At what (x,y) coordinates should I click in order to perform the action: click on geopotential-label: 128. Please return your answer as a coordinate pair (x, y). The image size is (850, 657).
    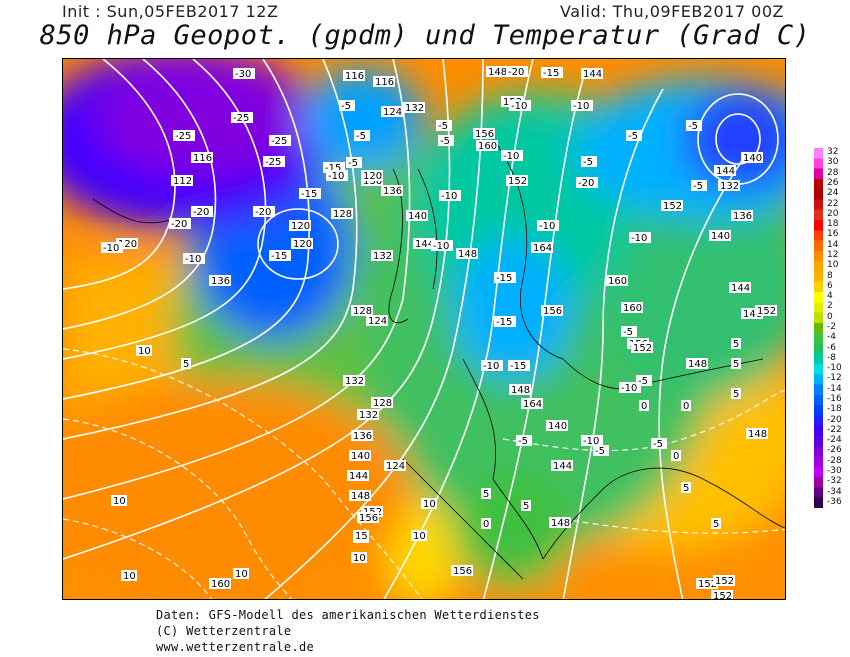
    Looking at the image, I should click on (342, 214).